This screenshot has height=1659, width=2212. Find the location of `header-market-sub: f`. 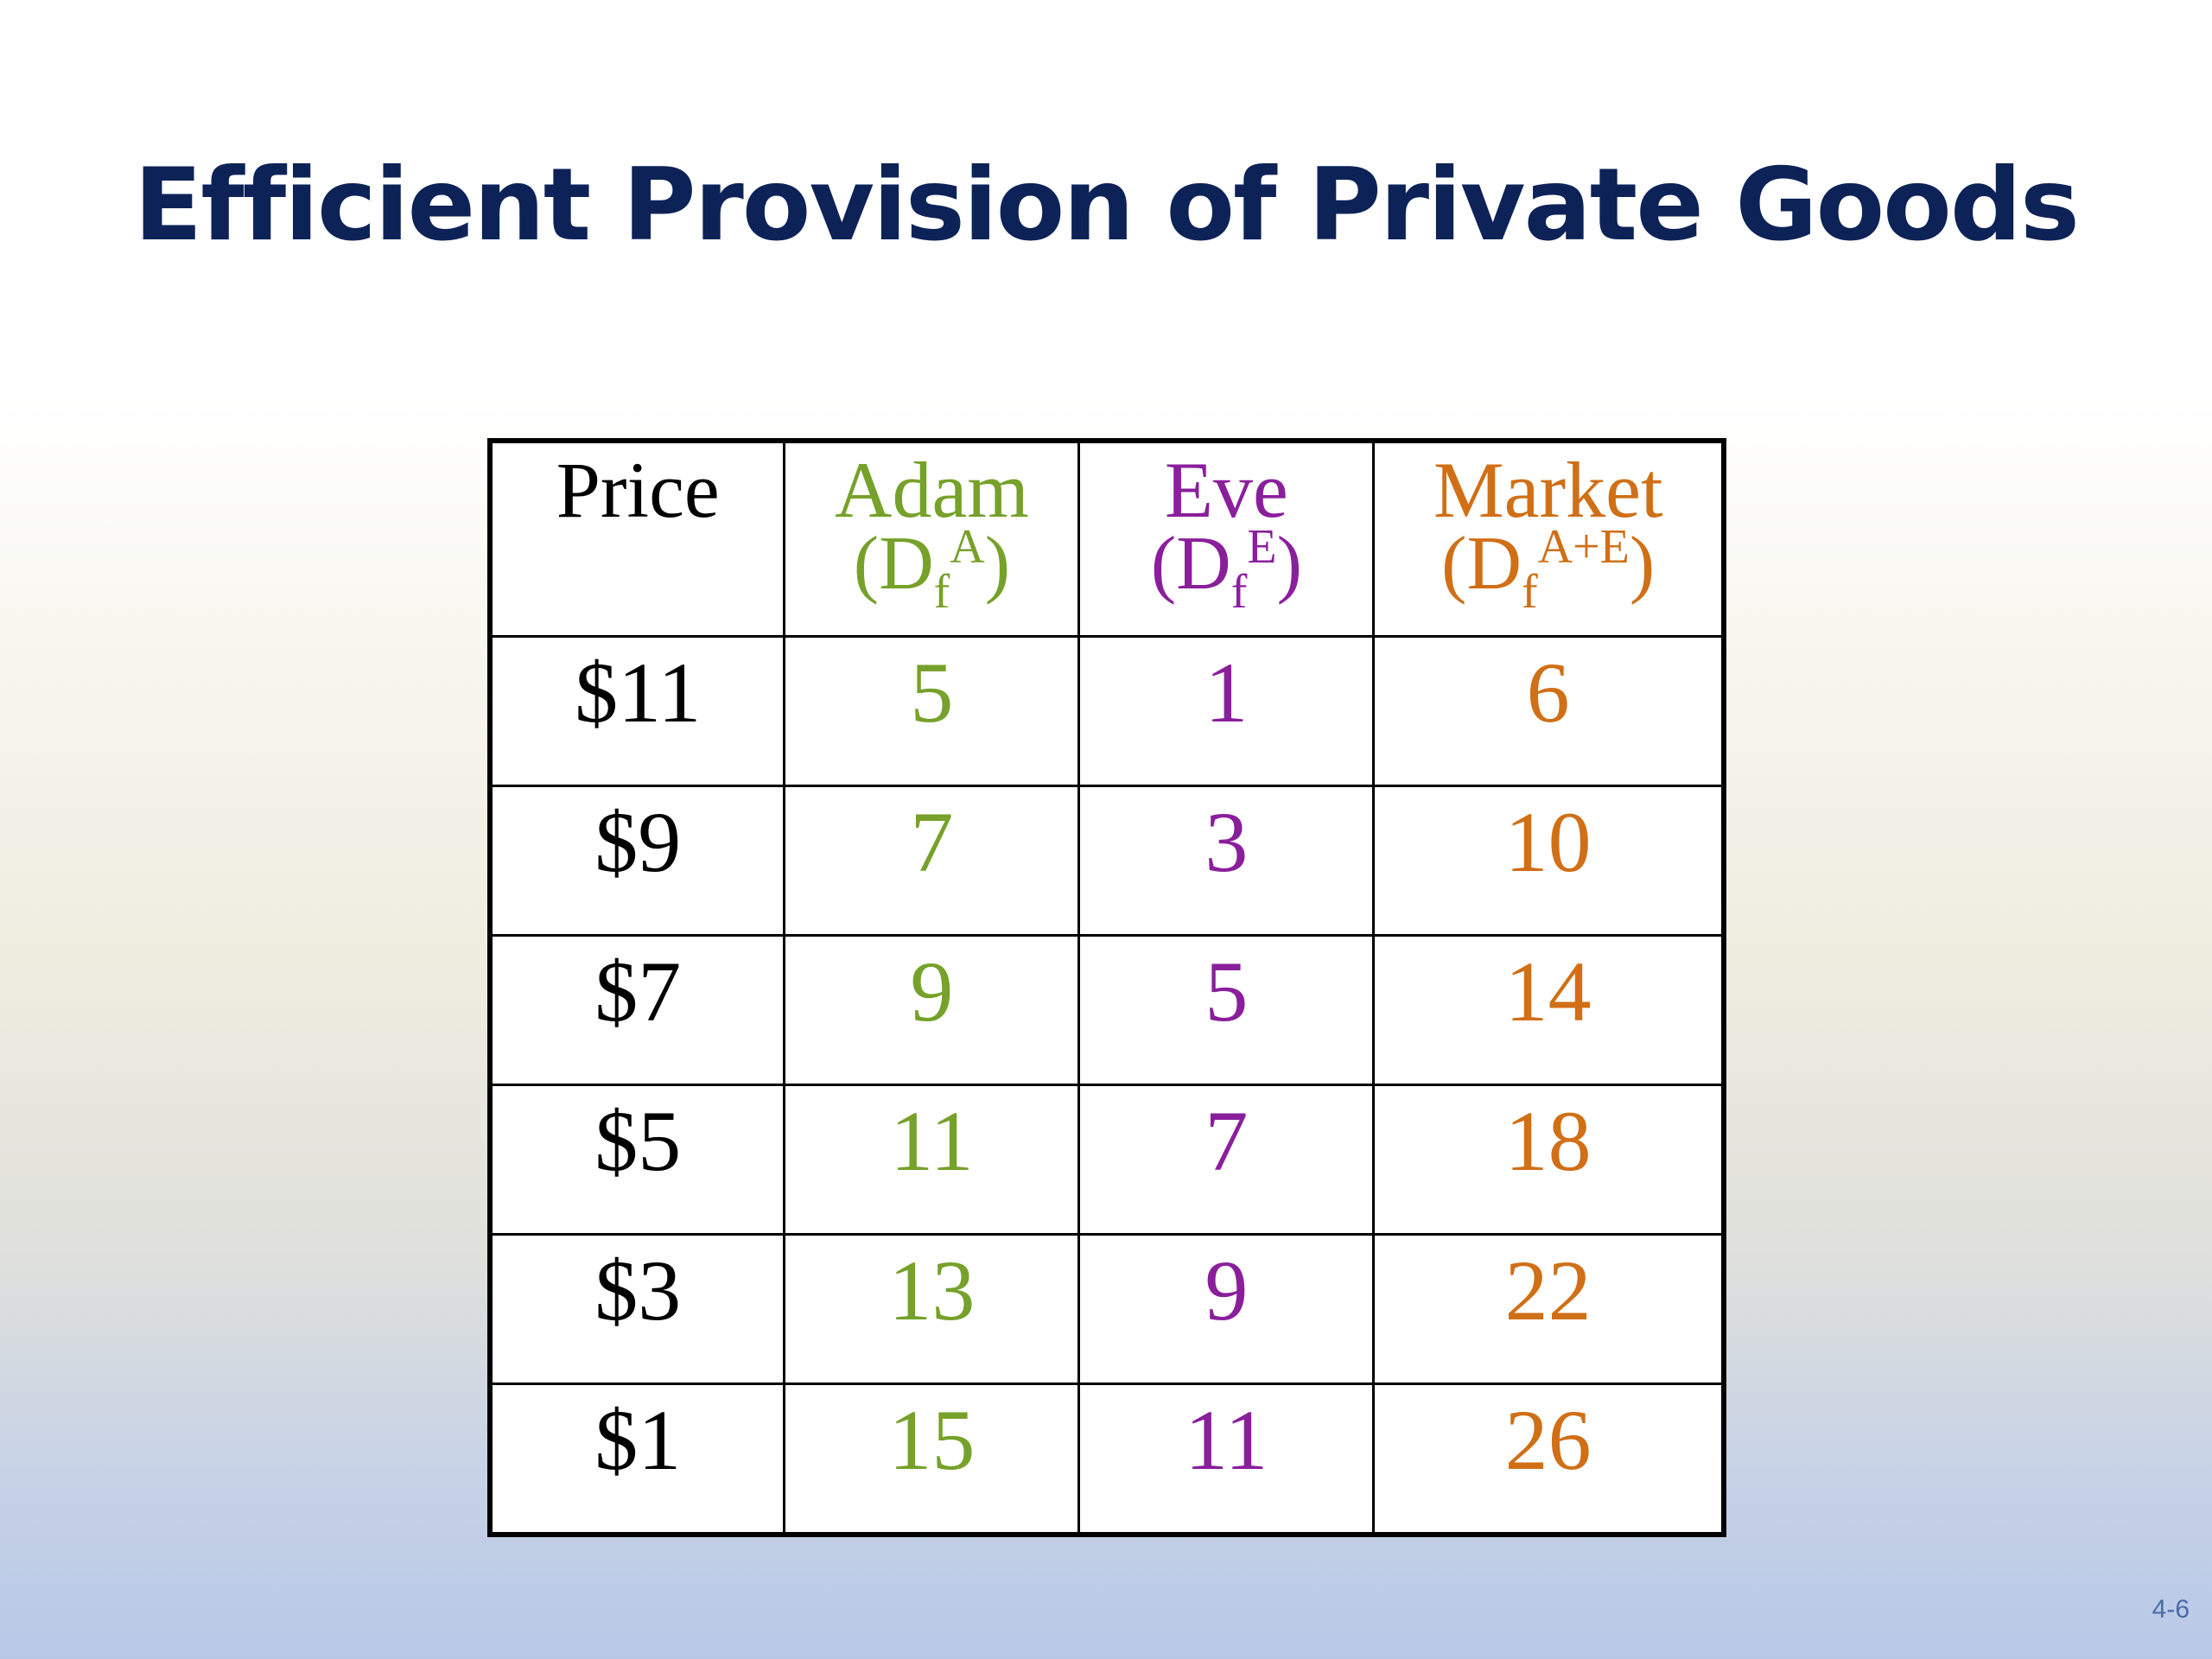

header-market-sub: f is located at coordinates (1530, 592).